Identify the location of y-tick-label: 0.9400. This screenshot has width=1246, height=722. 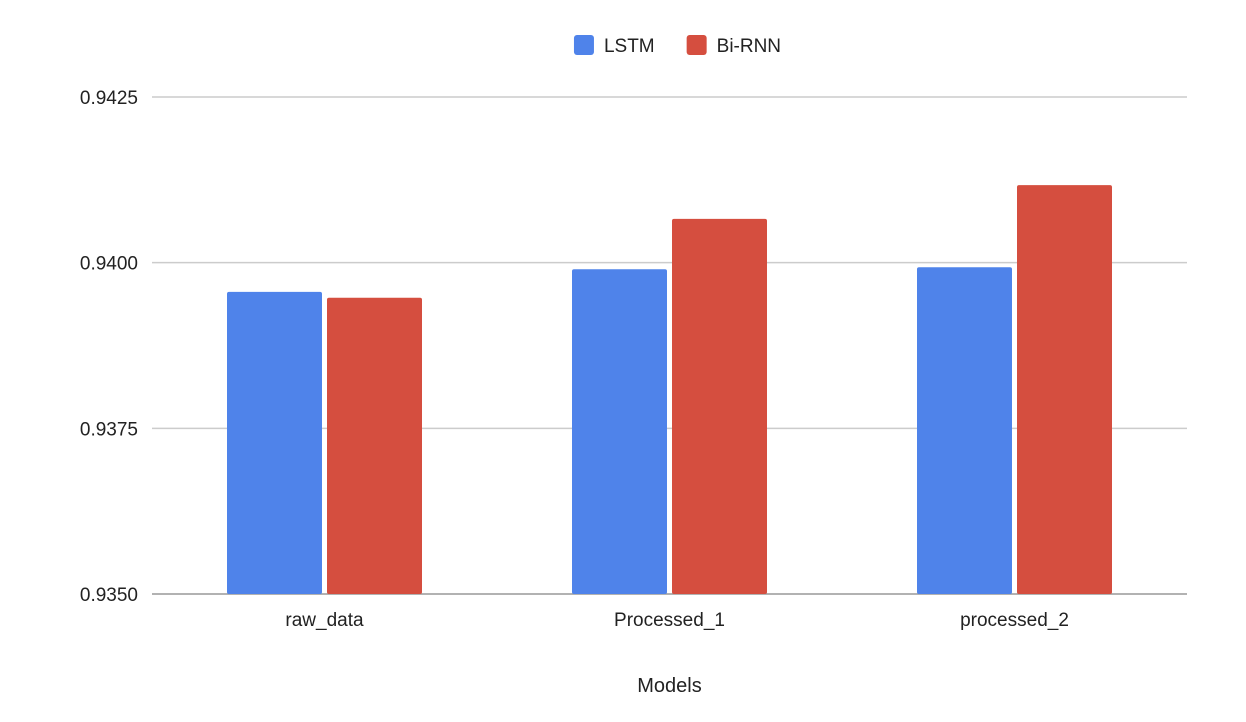
(109, 264).